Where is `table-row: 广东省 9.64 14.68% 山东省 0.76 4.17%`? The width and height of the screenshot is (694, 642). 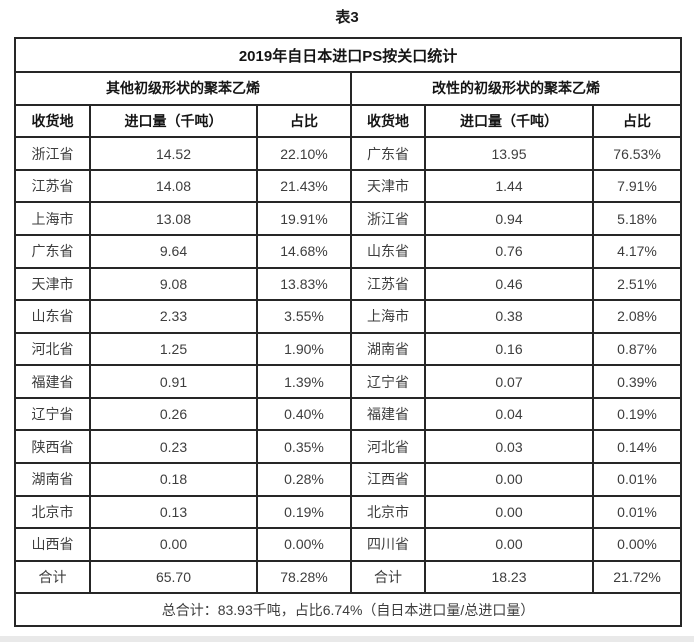
table-row: 广东省 9.64 14.68% 山东省 0.76 4.17% is located at coordinates (348, 251).